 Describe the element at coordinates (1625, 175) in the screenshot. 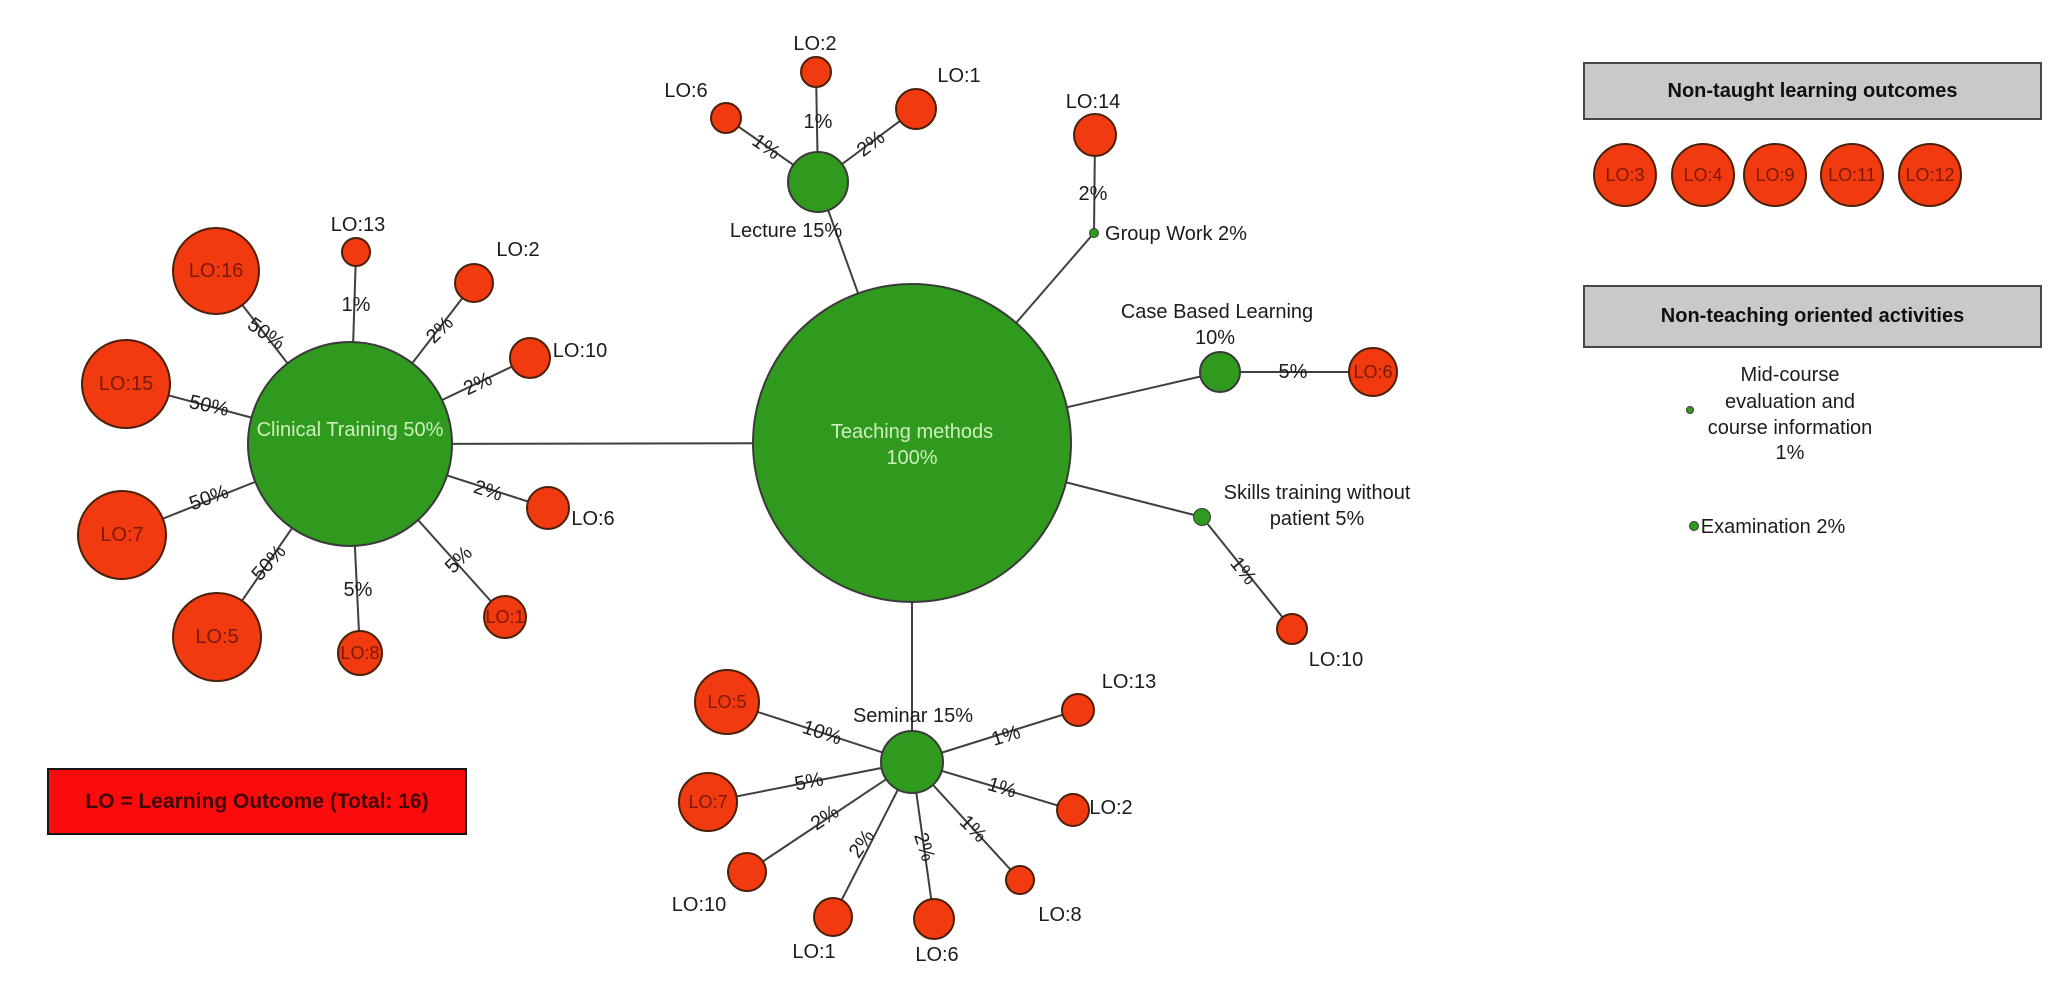

I see `node-legend-lo3: LO:3` at that location.